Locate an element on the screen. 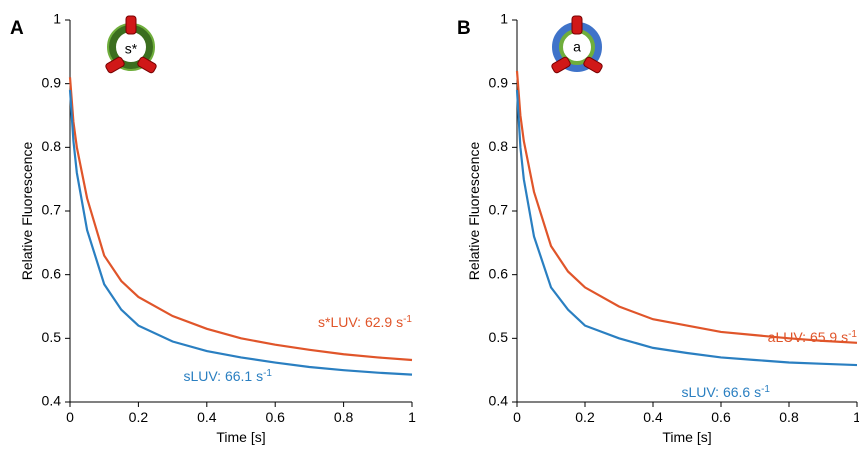  icon-b: a is located at coordinates (577, 44).